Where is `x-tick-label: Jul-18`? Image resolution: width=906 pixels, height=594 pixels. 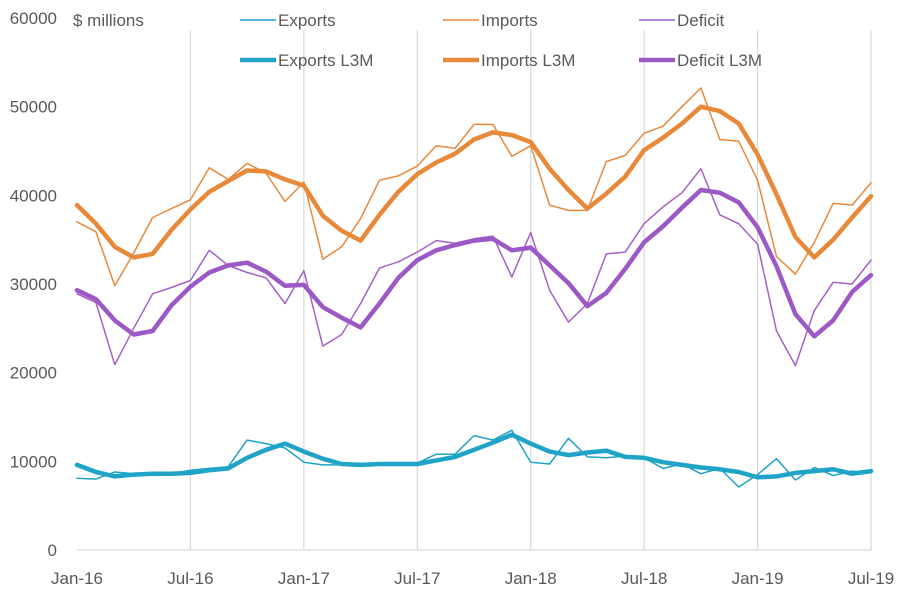
x-tick-label: Jul-18 is located at coordinates (644, 578).